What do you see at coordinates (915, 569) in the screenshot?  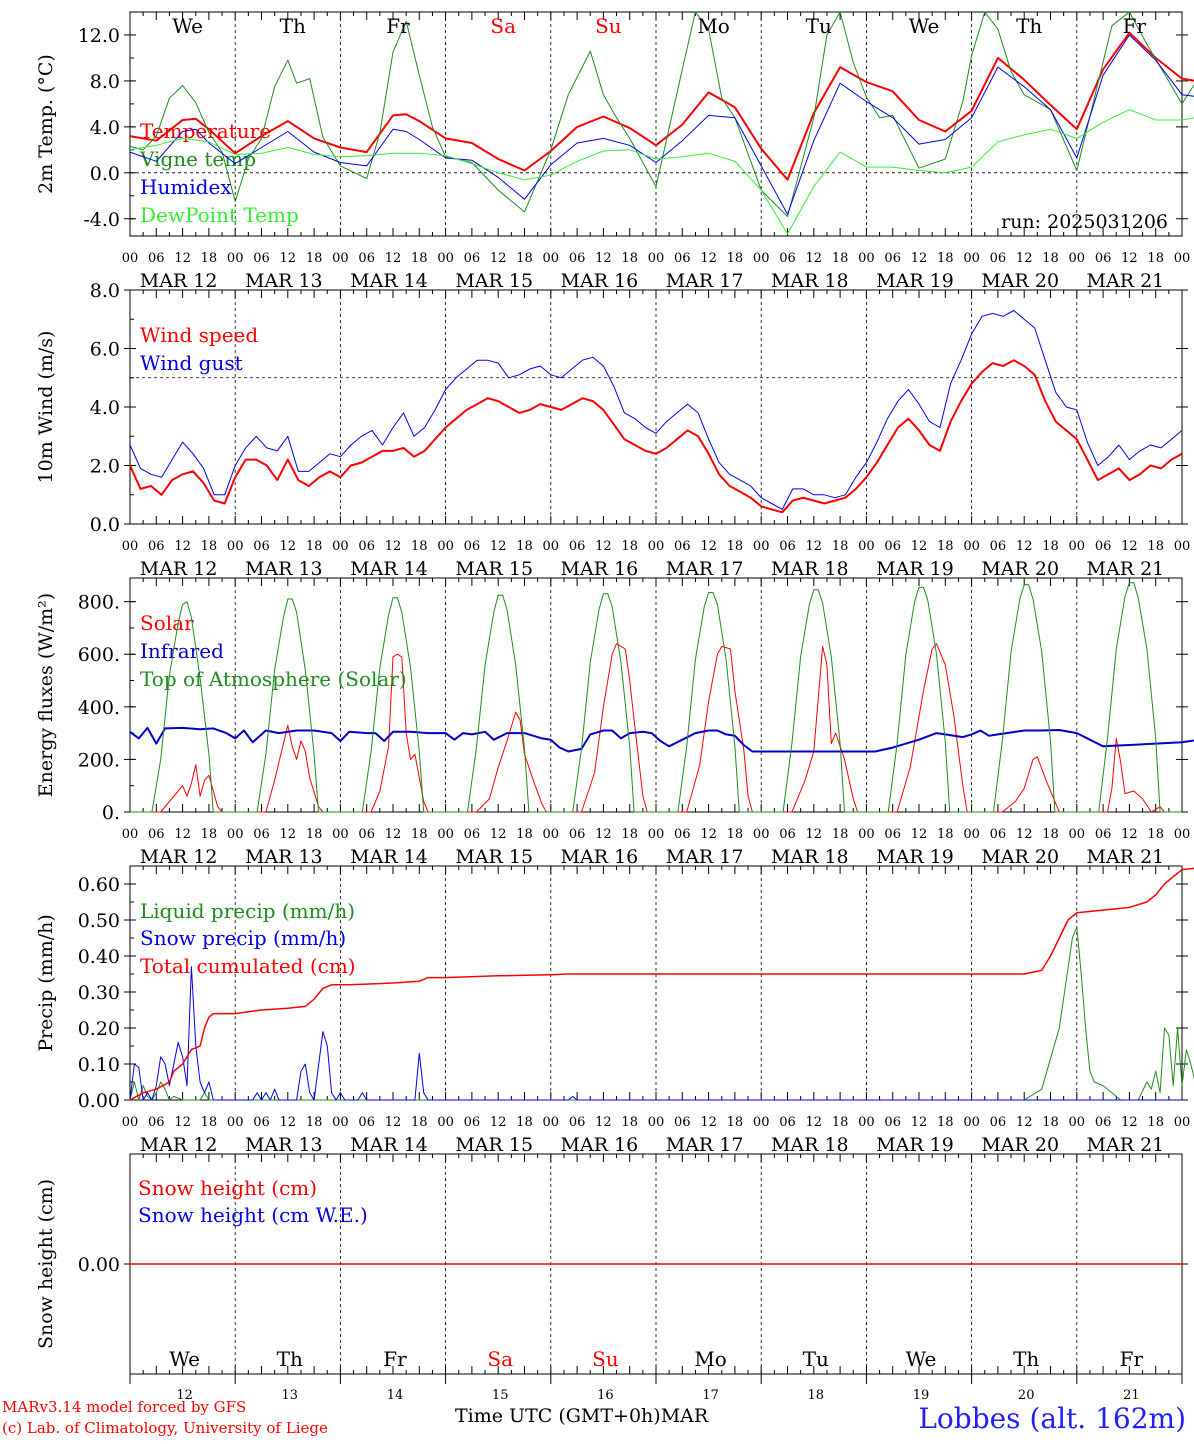 I see `date-label: MAR 19` at bounding box center [915, 569].